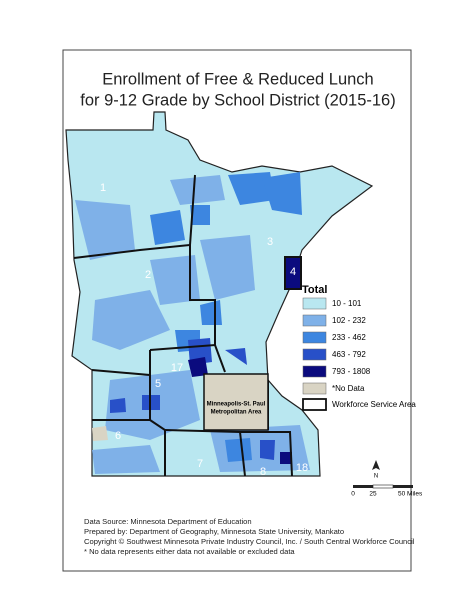 The height and width of the screenshot is (613, 474). What do you see at coordinates (200, 464) in the screenshot?
I see `region-label: 7` at bounding box center [200, 464].